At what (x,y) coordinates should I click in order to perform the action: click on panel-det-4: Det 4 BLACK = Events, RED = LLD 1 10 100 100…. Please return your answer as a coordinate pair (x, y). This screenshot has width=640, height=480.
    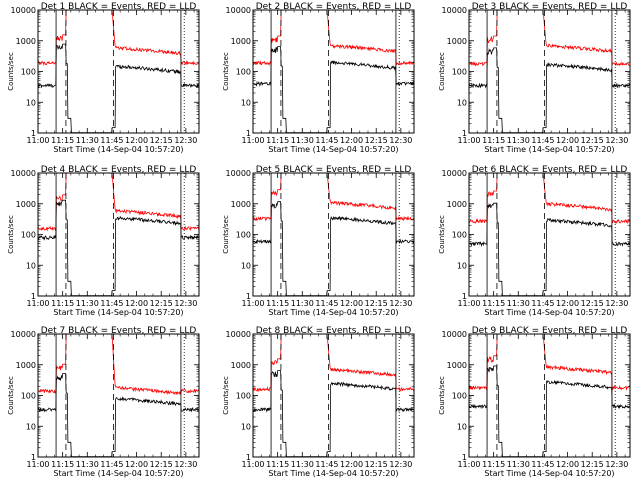
    Looking at the image, I should click on (103, 241).